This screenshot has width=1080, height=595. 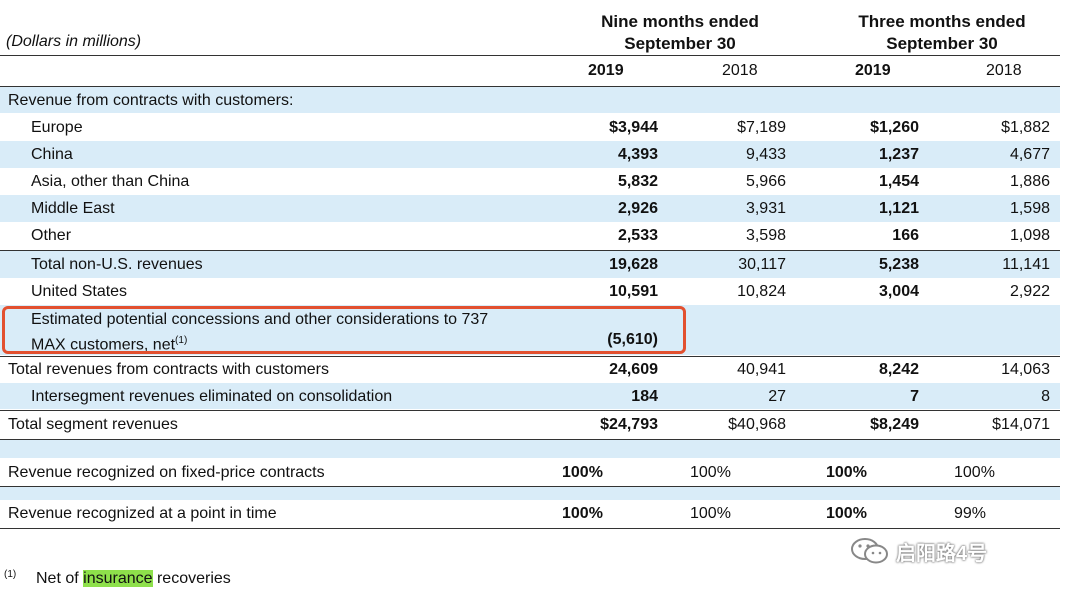 I want to click on table-row: United States 10,591 10,824 3,004 2,922, so click(x=530, y=291).